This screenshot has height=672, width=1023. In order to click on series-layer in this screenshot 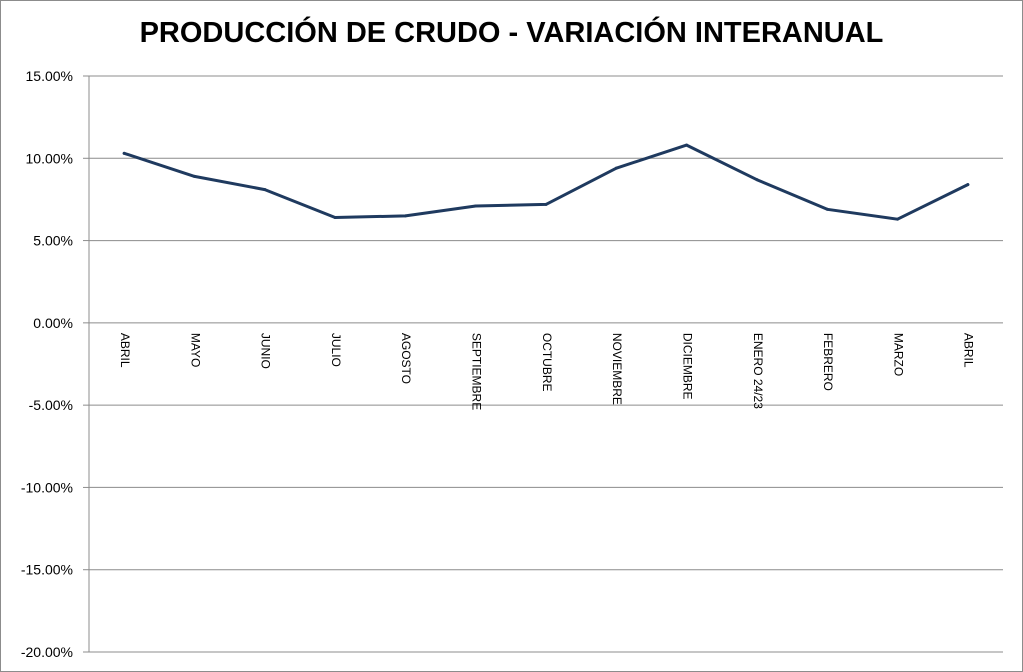, I will do `click(546, 182)`.